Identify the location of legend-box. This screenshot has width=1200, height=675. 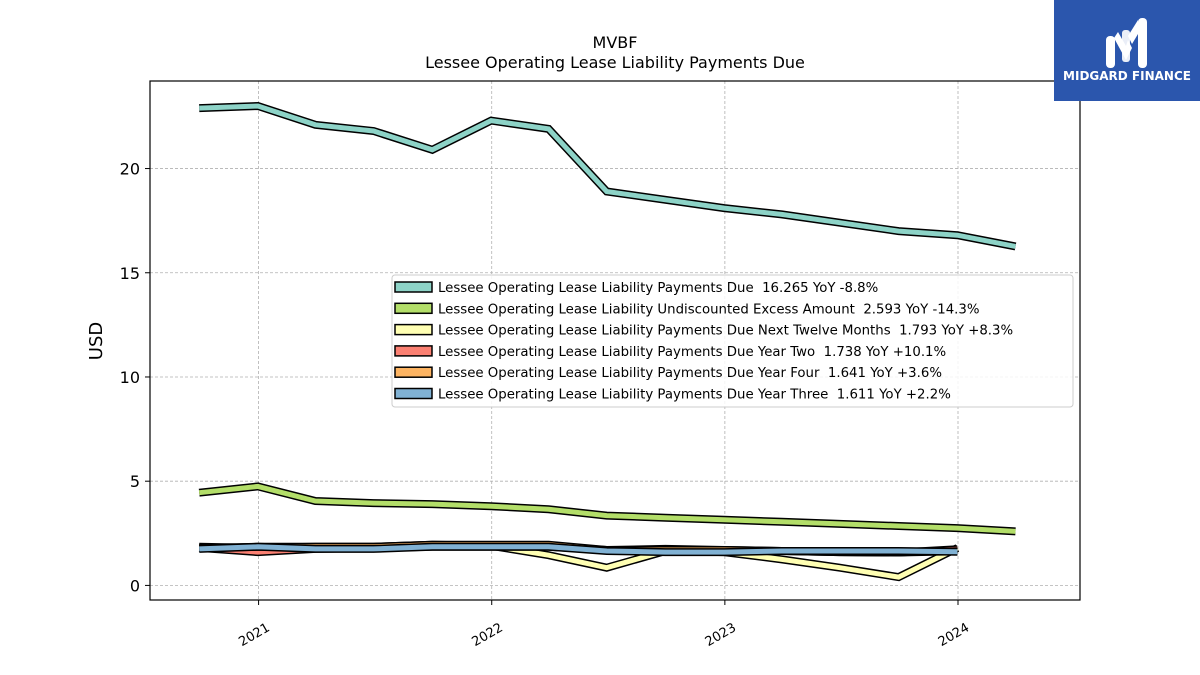
(732, 341).